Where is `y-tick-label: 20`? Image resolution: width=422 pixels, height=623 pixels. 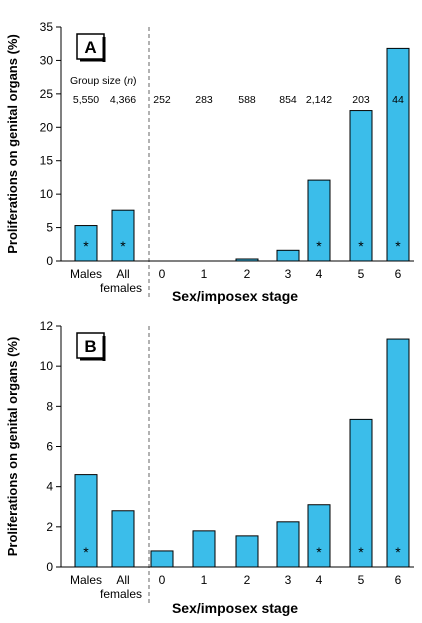 y-tick-label: 20 is located at coordinates (47, 127).